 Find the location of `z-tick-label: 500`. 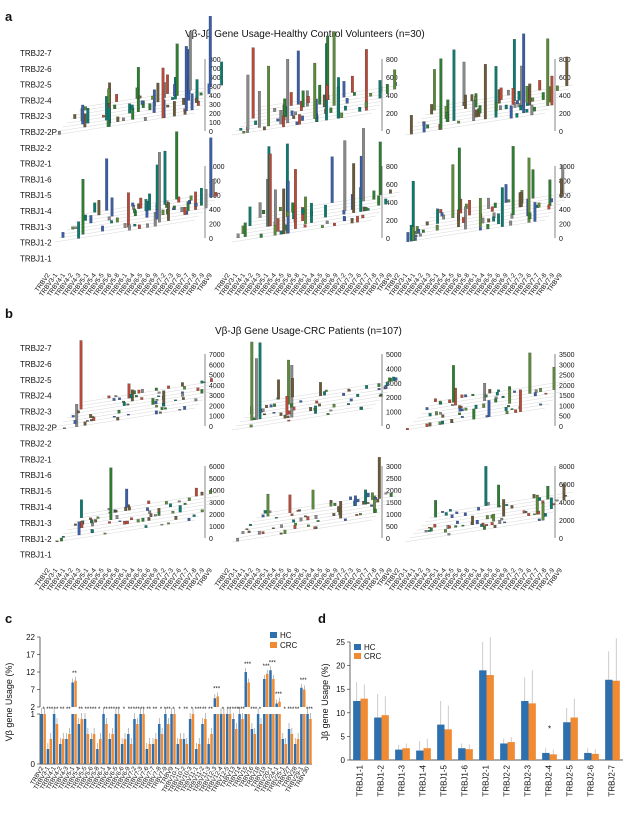

z-tick-label: 500 is located at coordinates (392, 527).